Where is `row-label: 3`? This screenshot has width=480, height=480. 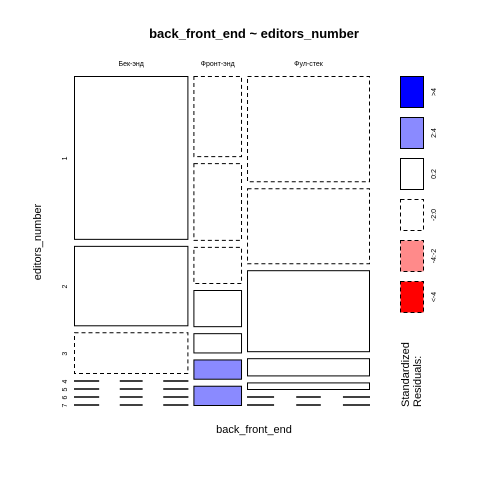
row-label: 3 is located at coordinates (65, 354).